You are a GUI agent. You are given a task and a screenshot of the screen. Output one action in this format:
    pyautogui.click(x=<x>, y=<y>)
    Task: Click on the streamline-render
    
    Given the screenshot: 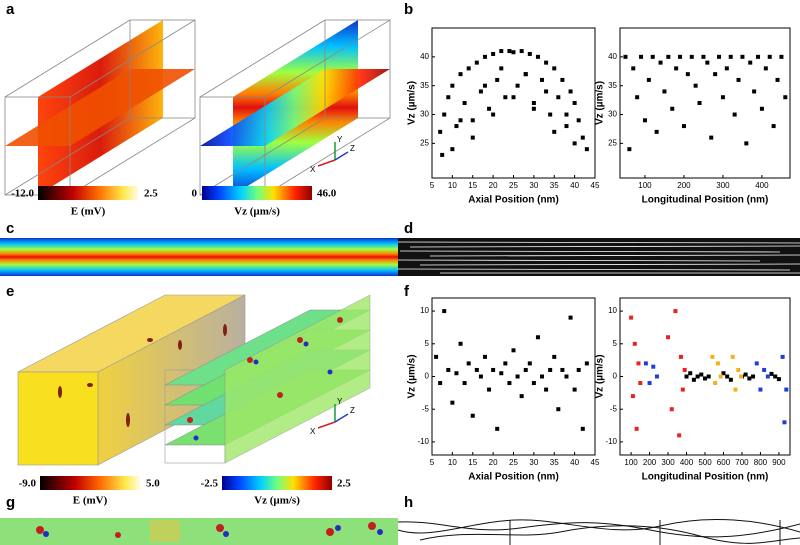 What is the action you would take?
    pyautogui.click(x=598, y=531)
    